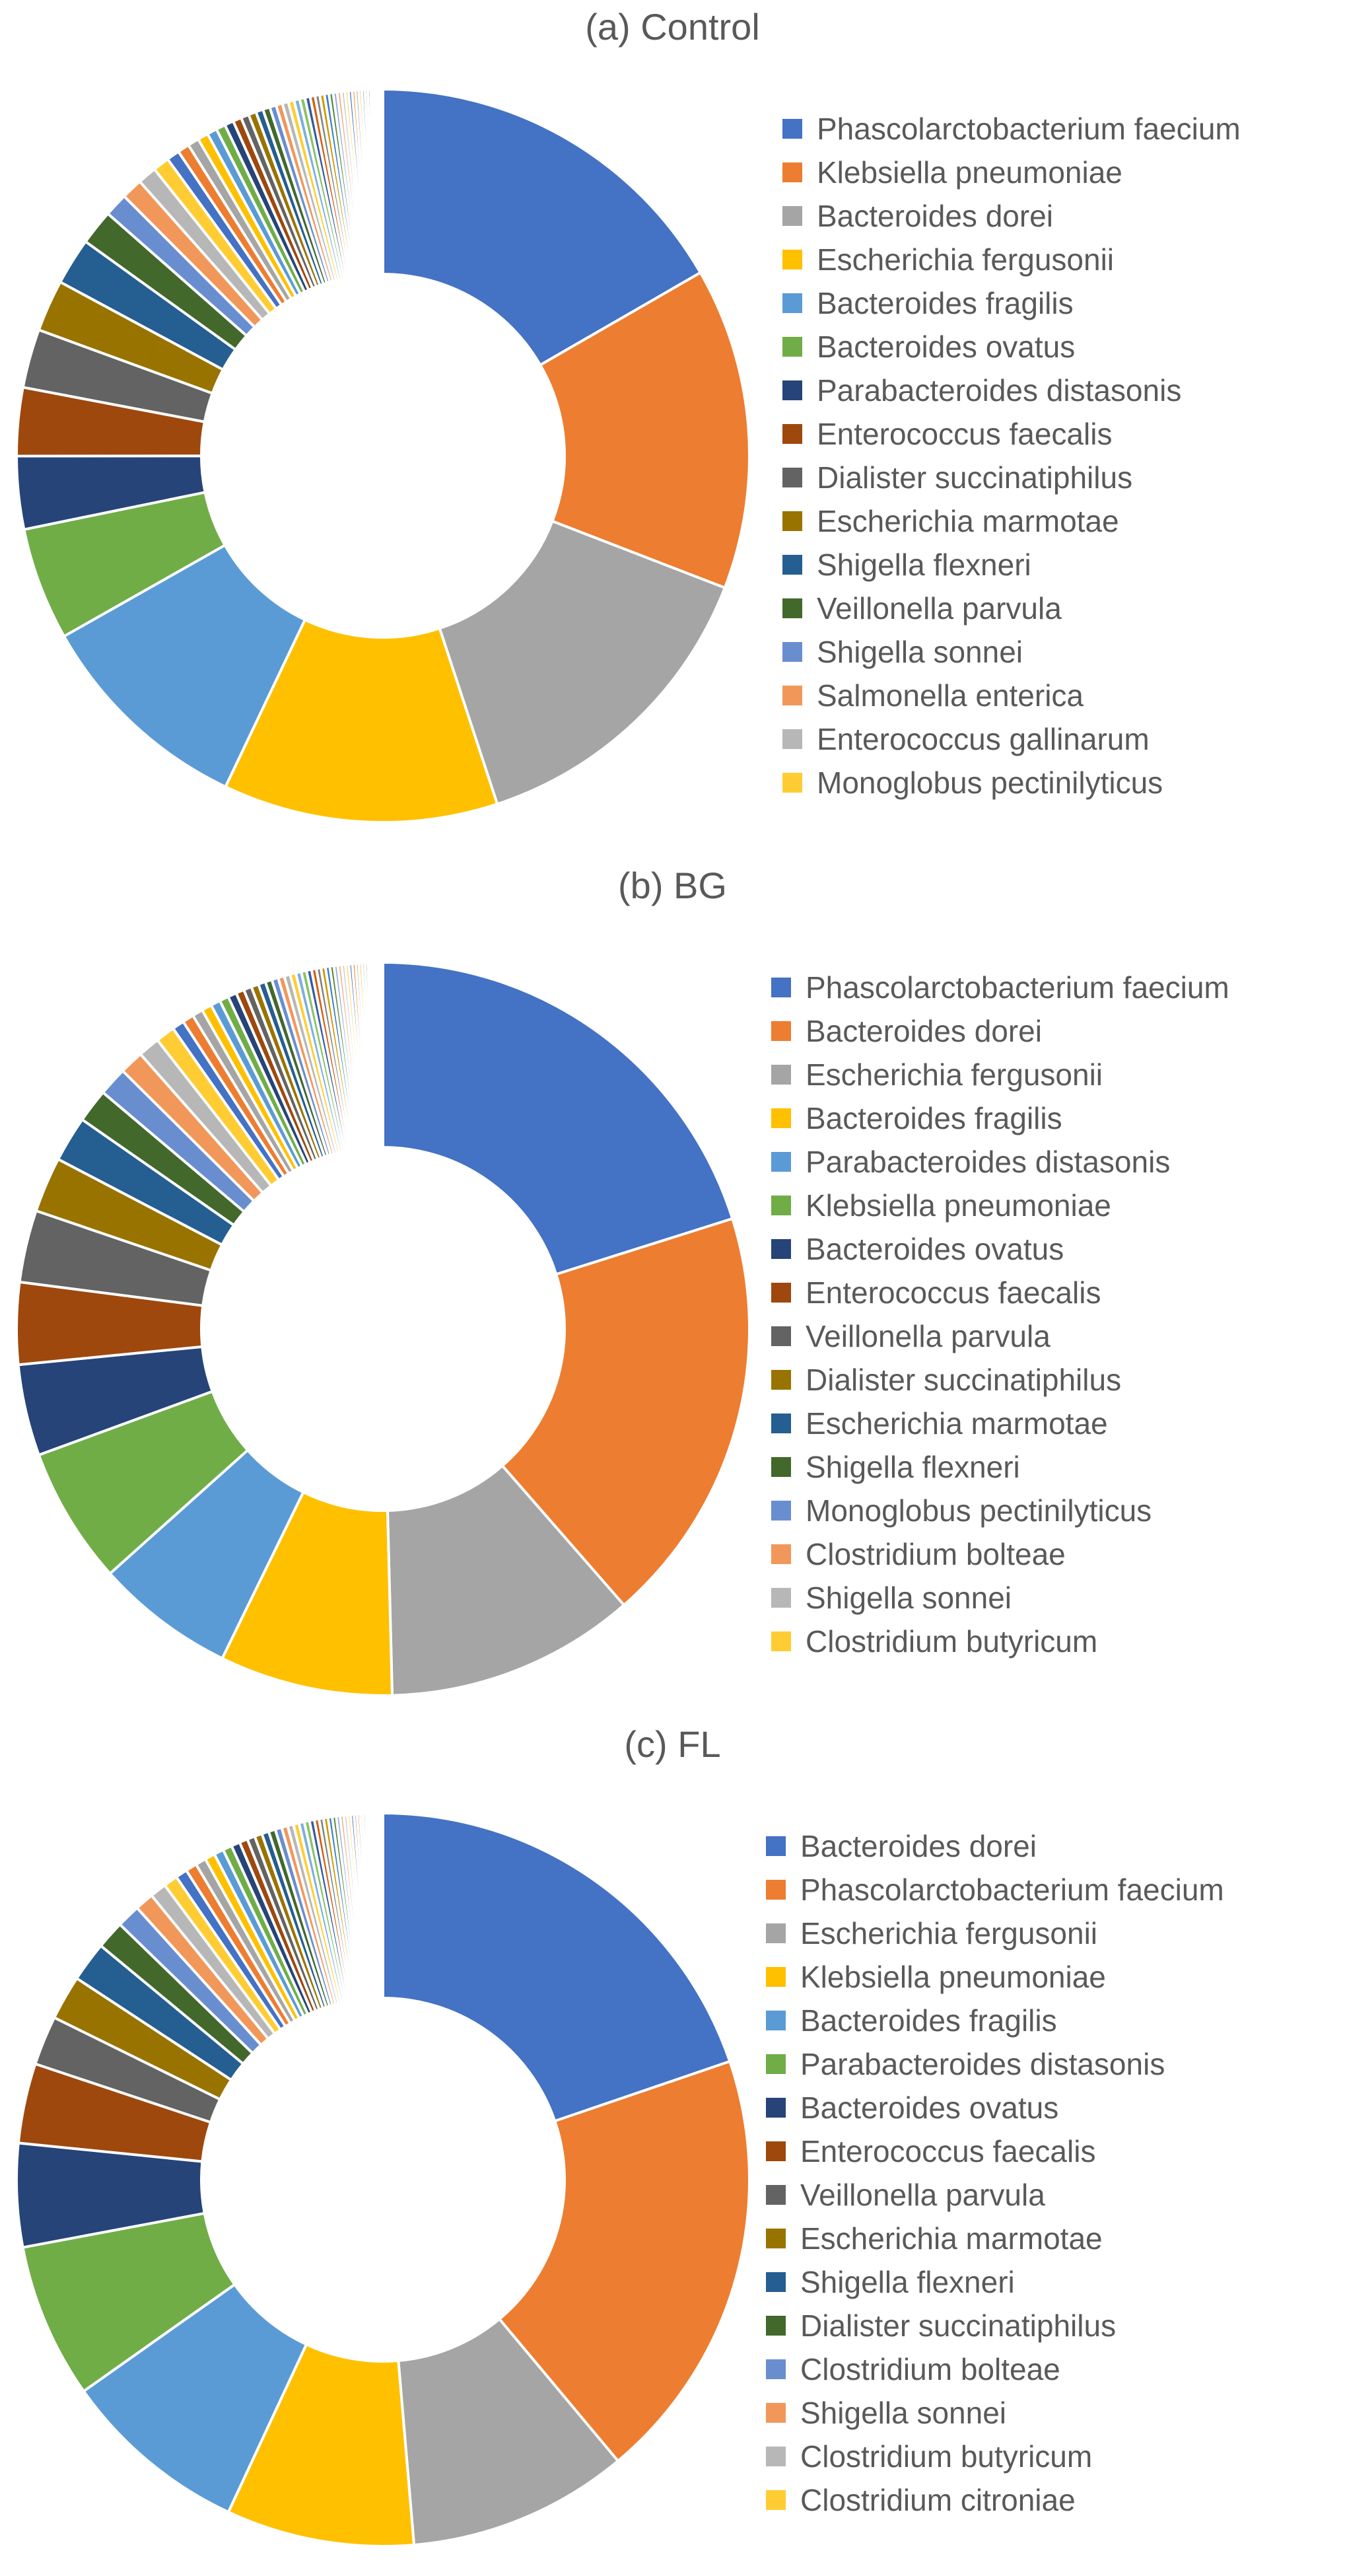  I want to click on legend-item: Clostridium bolteae, so click(995, 2369).